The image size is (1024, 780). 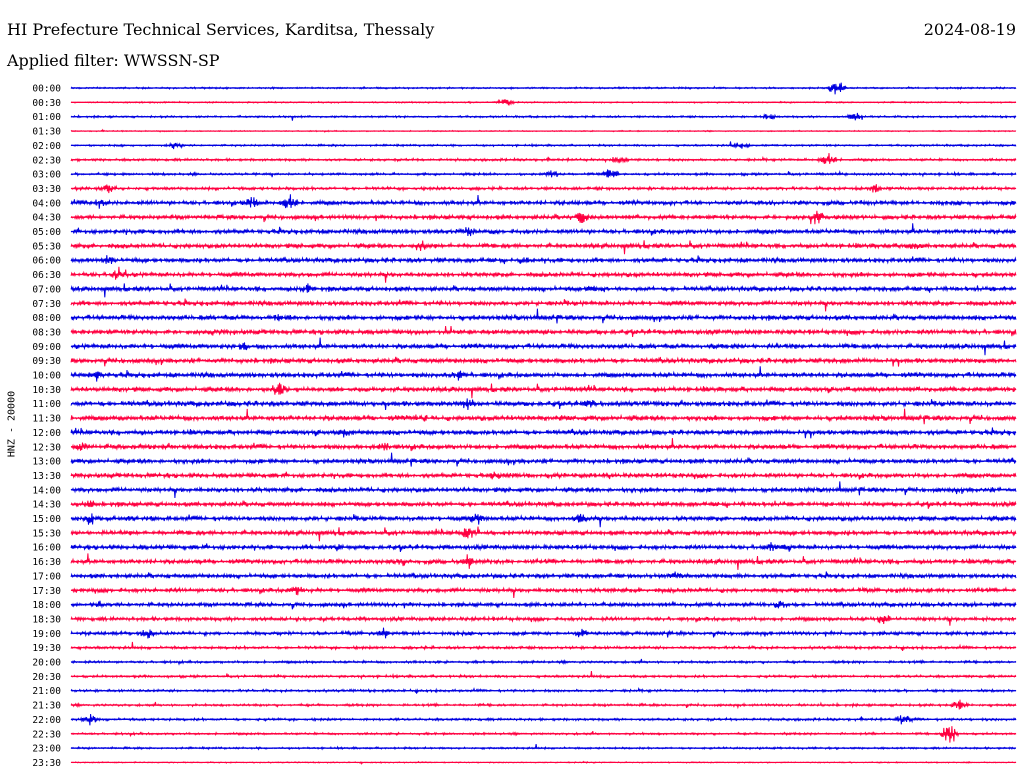 I want to click on trace-row: 13:00, so click(x=524, y=460).